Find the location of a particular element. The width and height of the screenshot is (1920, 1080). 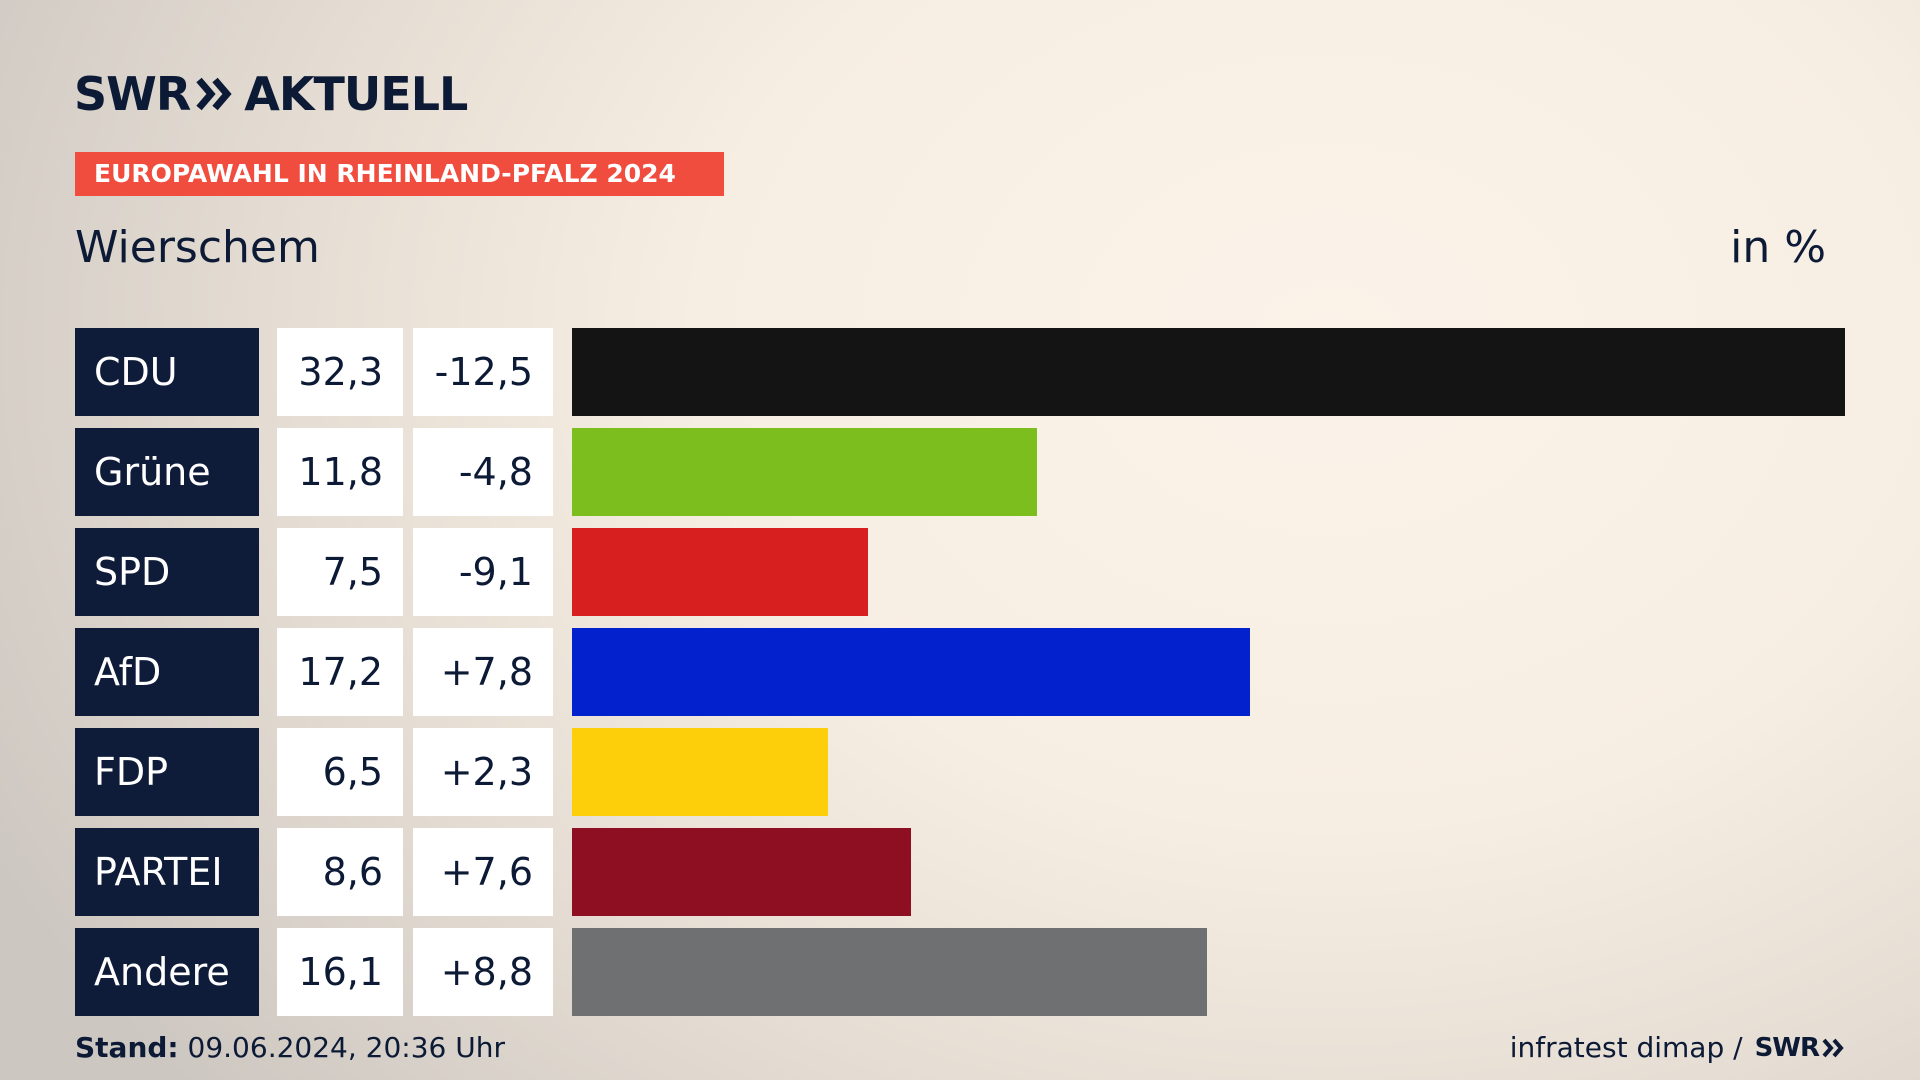

bar-cdu is located at coordinates (1208, 372).